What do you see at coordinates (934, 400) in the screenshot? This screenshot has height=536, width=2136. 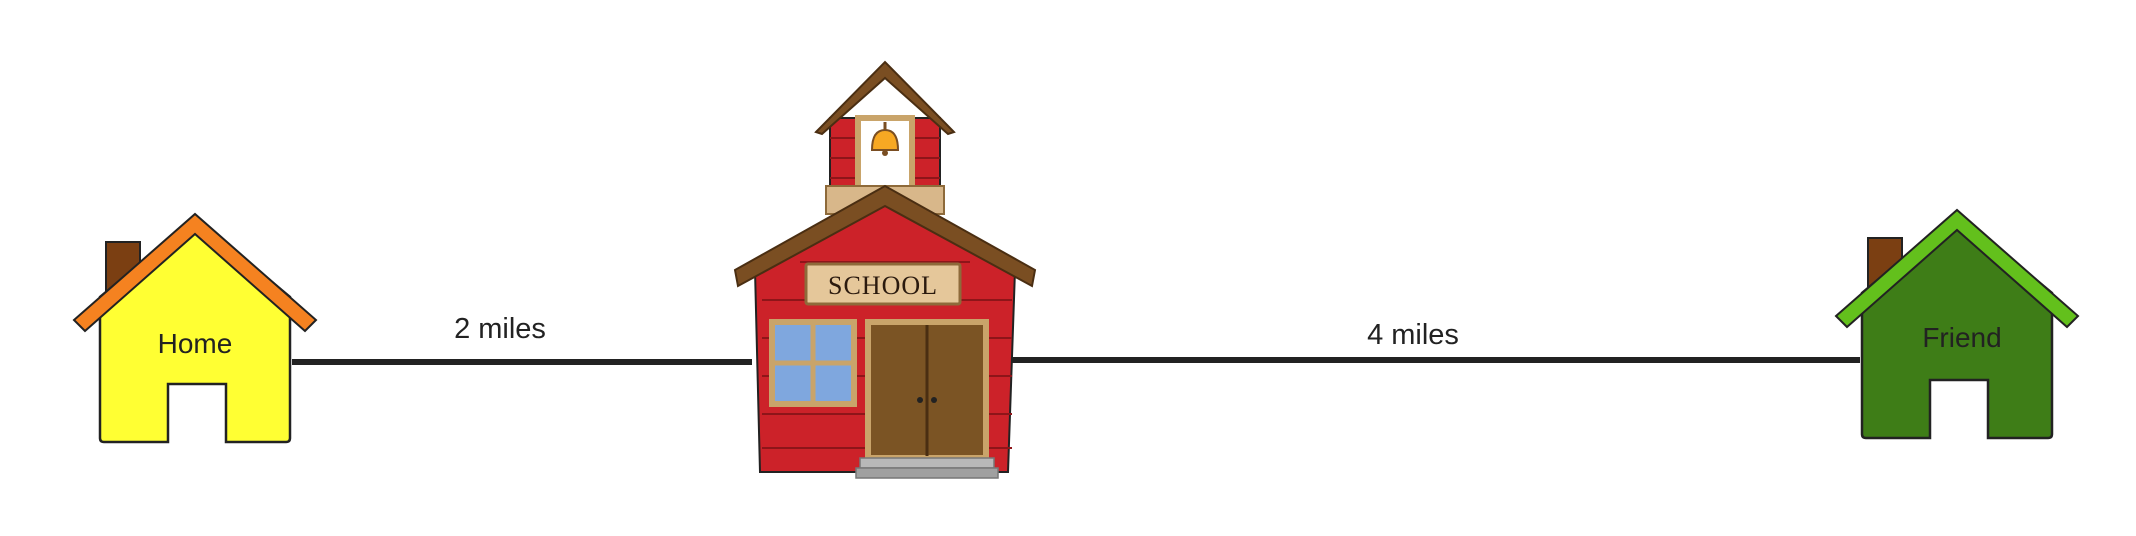 I see `door-knob-right` at bounding box center [934, 400].